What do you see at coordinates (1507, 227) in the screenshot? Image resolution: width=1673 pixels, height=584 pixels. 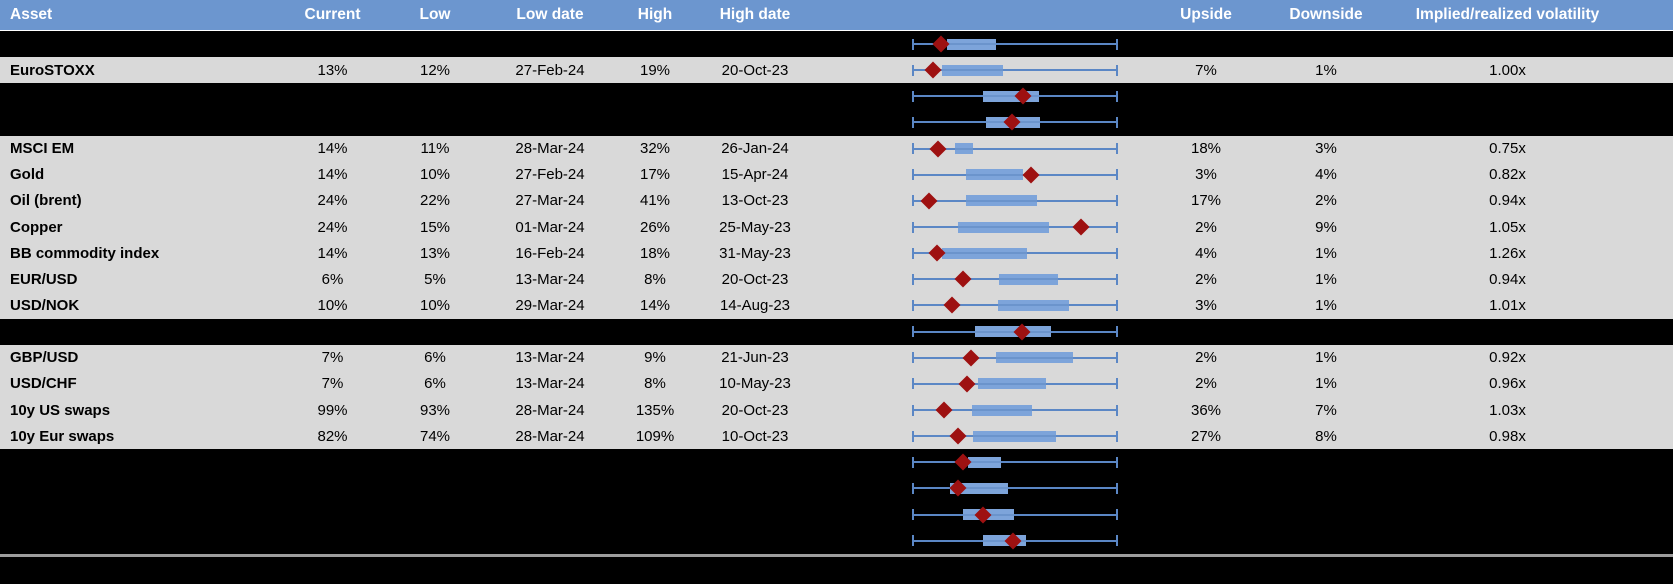 I see `cell-impl-real: 1.05x` at bounding box center [1507, 227].